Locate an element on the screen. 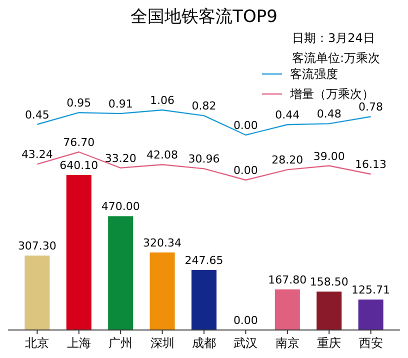  data-label: 0.78 is located at coordinates (371, 107).